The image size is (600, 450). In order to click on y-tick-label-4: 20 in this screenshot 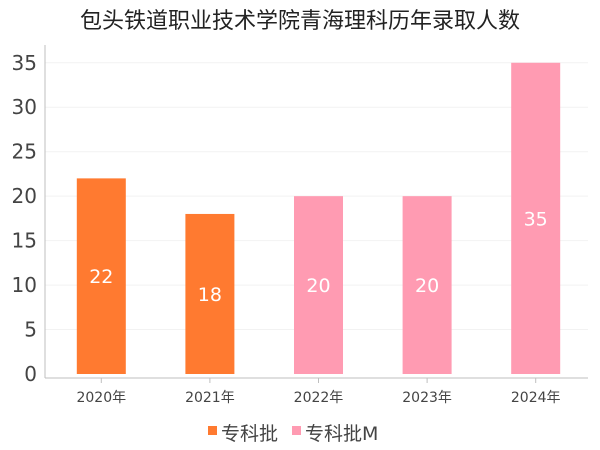, I will do `click(24, 196)`.